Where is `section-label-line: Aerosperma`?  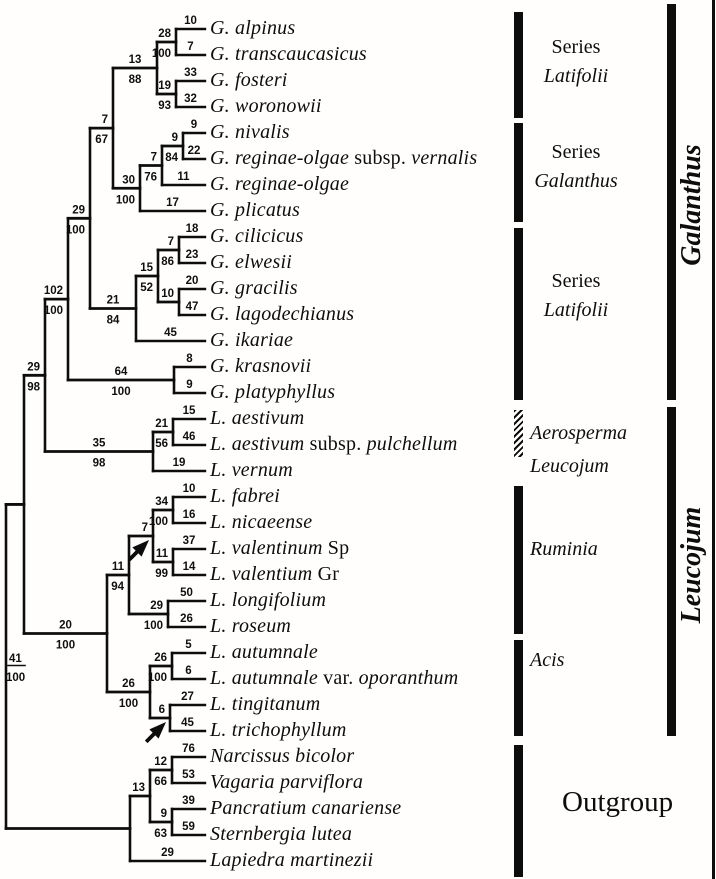
section-label-line: Aerosperma is located at coordinates (579, 433).